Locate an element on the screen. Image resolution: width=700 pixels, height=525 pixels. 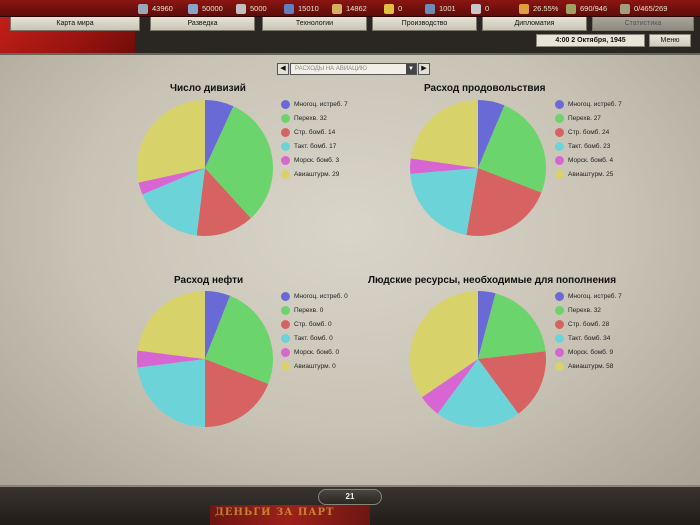
resource-supplies: 14862 is located at coordinates (349, 8).